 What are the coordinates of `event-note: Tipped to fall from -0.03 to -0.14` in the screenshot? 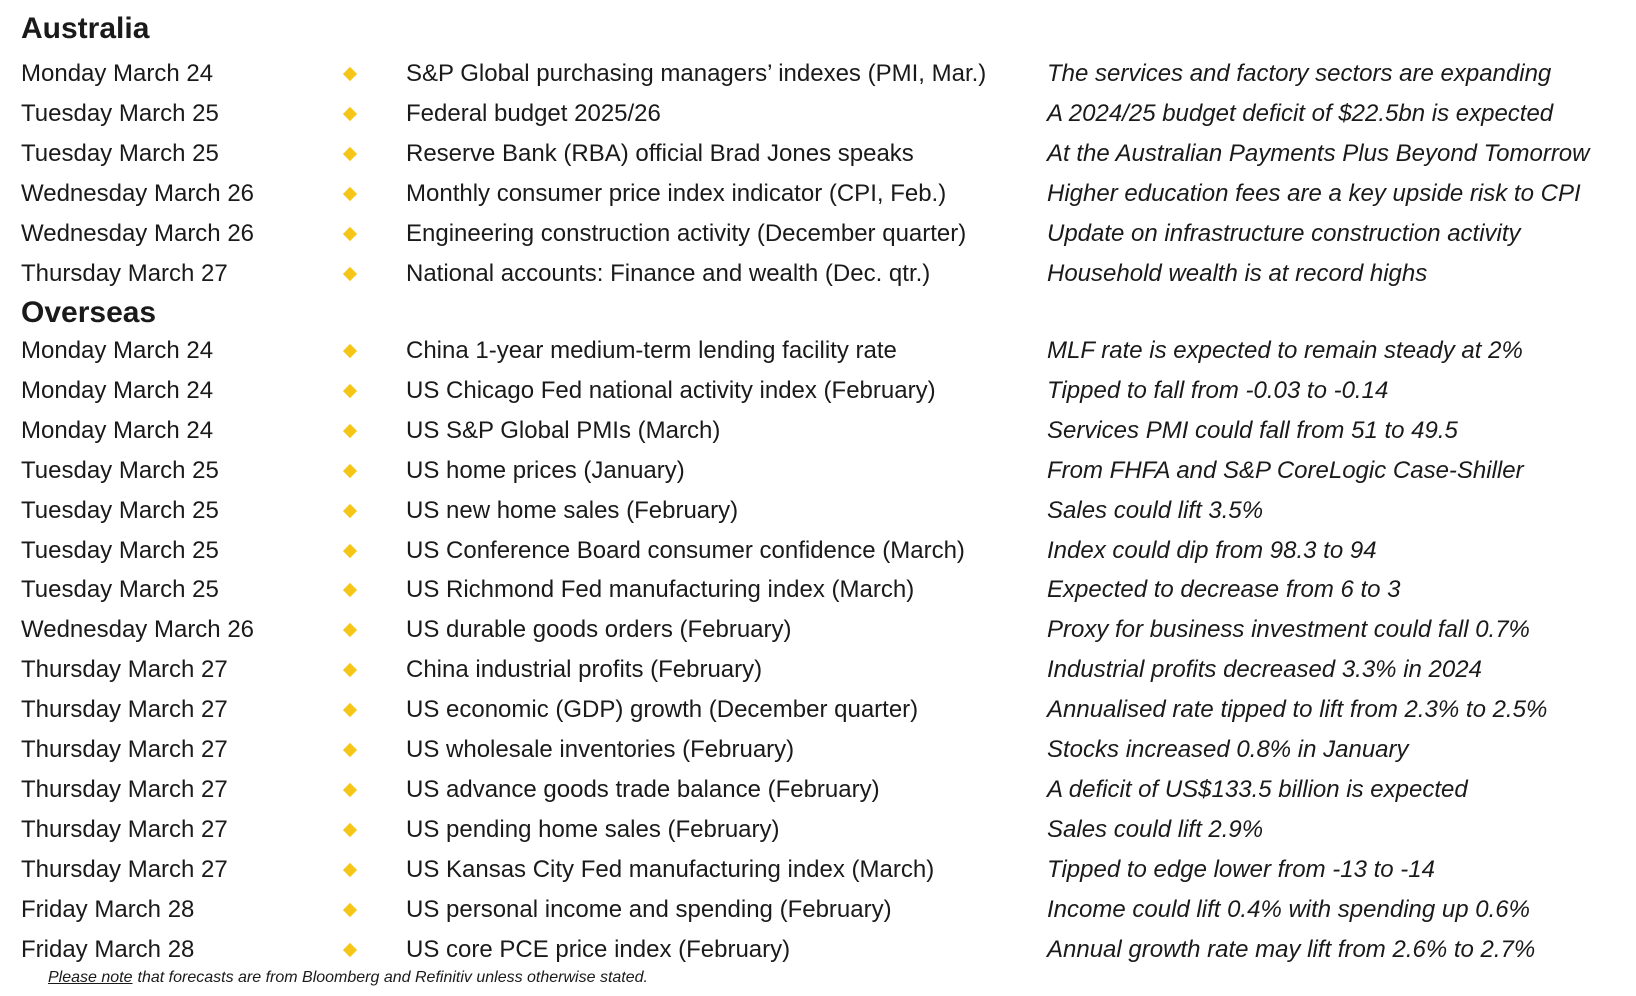 It's located at (1218, 390).